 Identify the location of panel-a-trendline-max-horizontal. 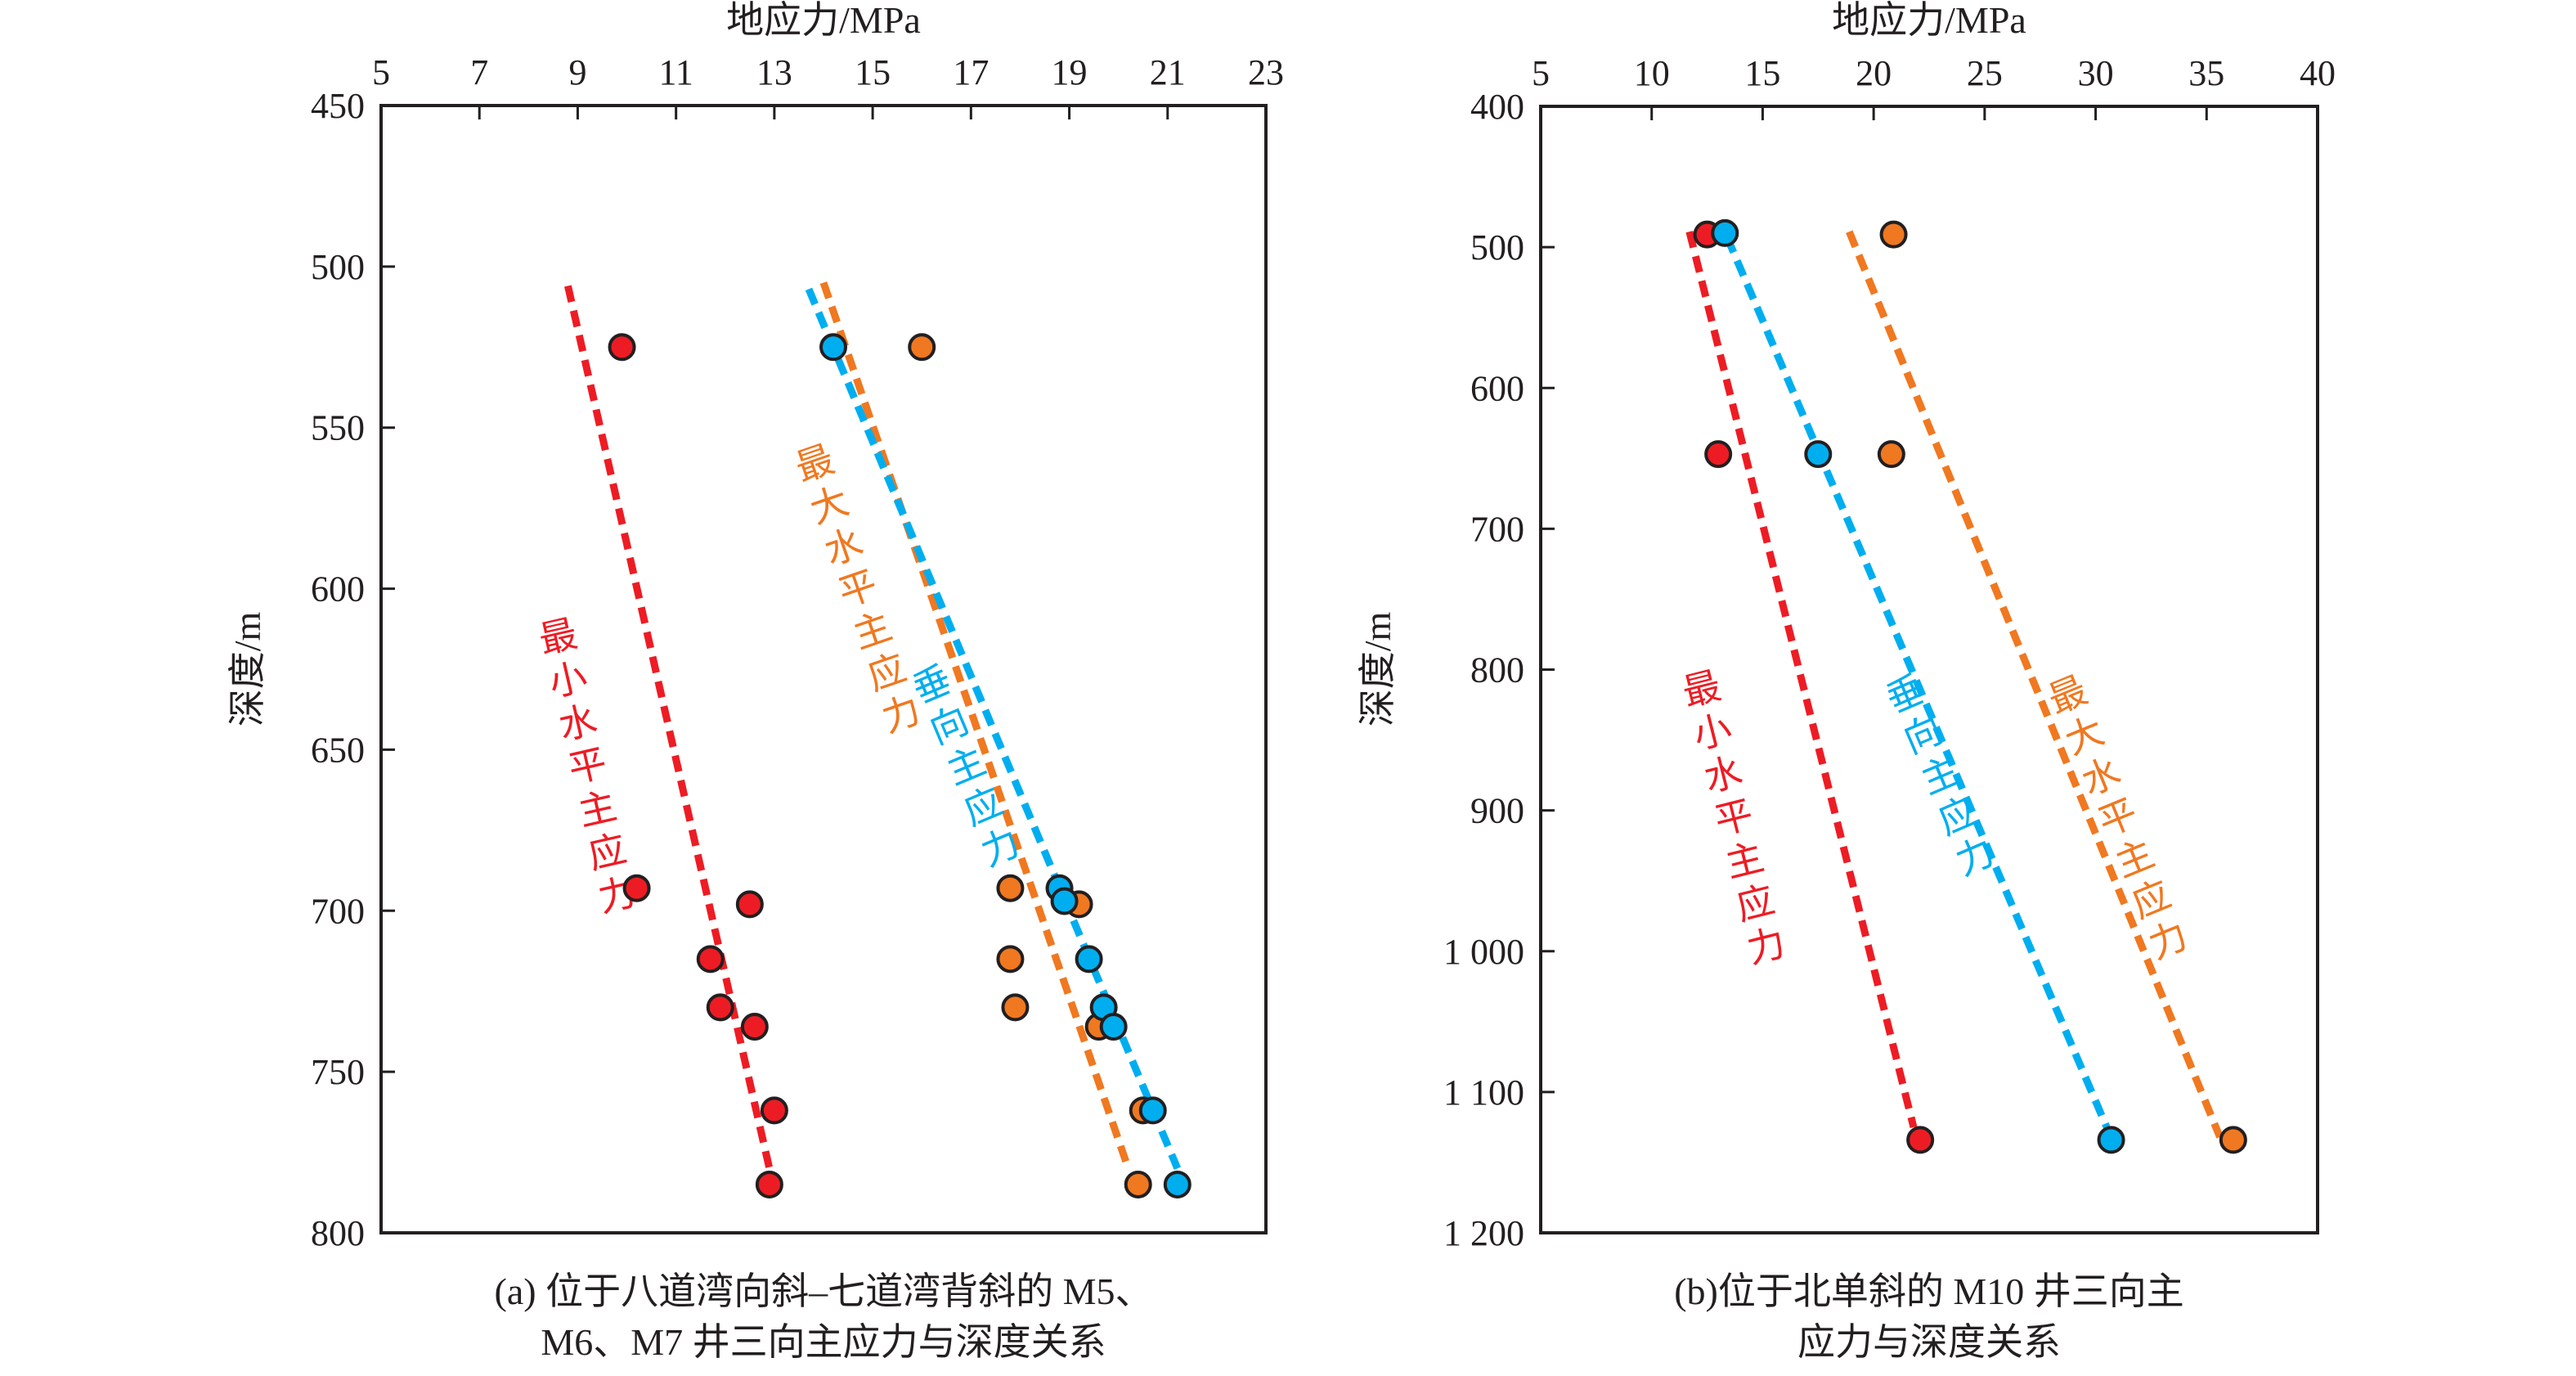
(976, 726).